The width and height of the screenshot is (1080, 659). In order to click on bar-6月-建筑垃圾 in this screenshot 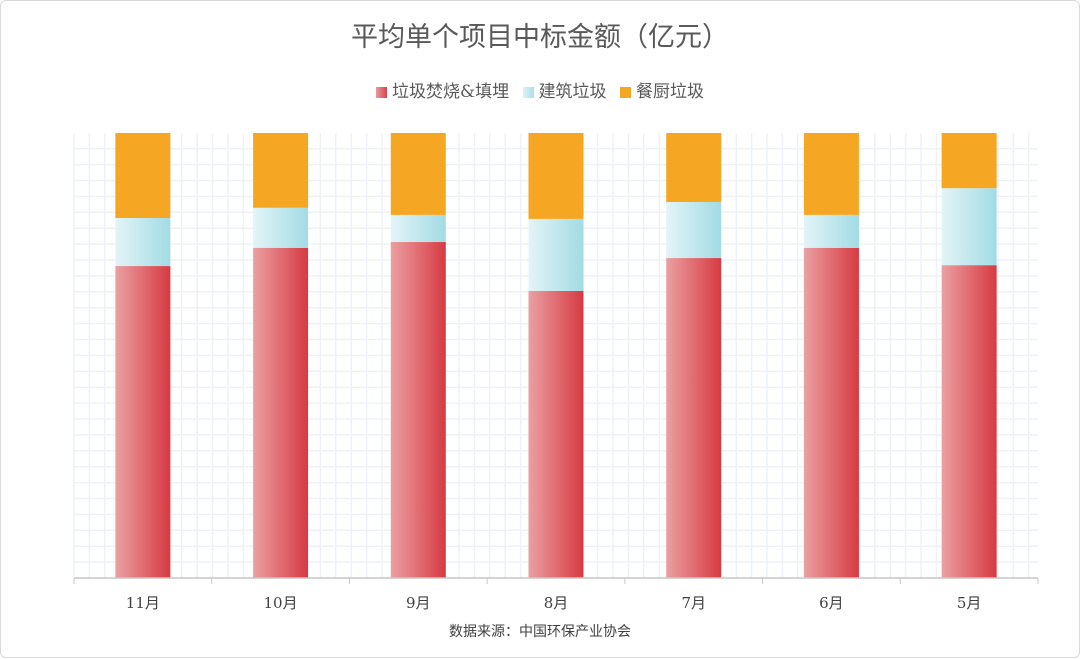, I will do `click(831, 231)`.